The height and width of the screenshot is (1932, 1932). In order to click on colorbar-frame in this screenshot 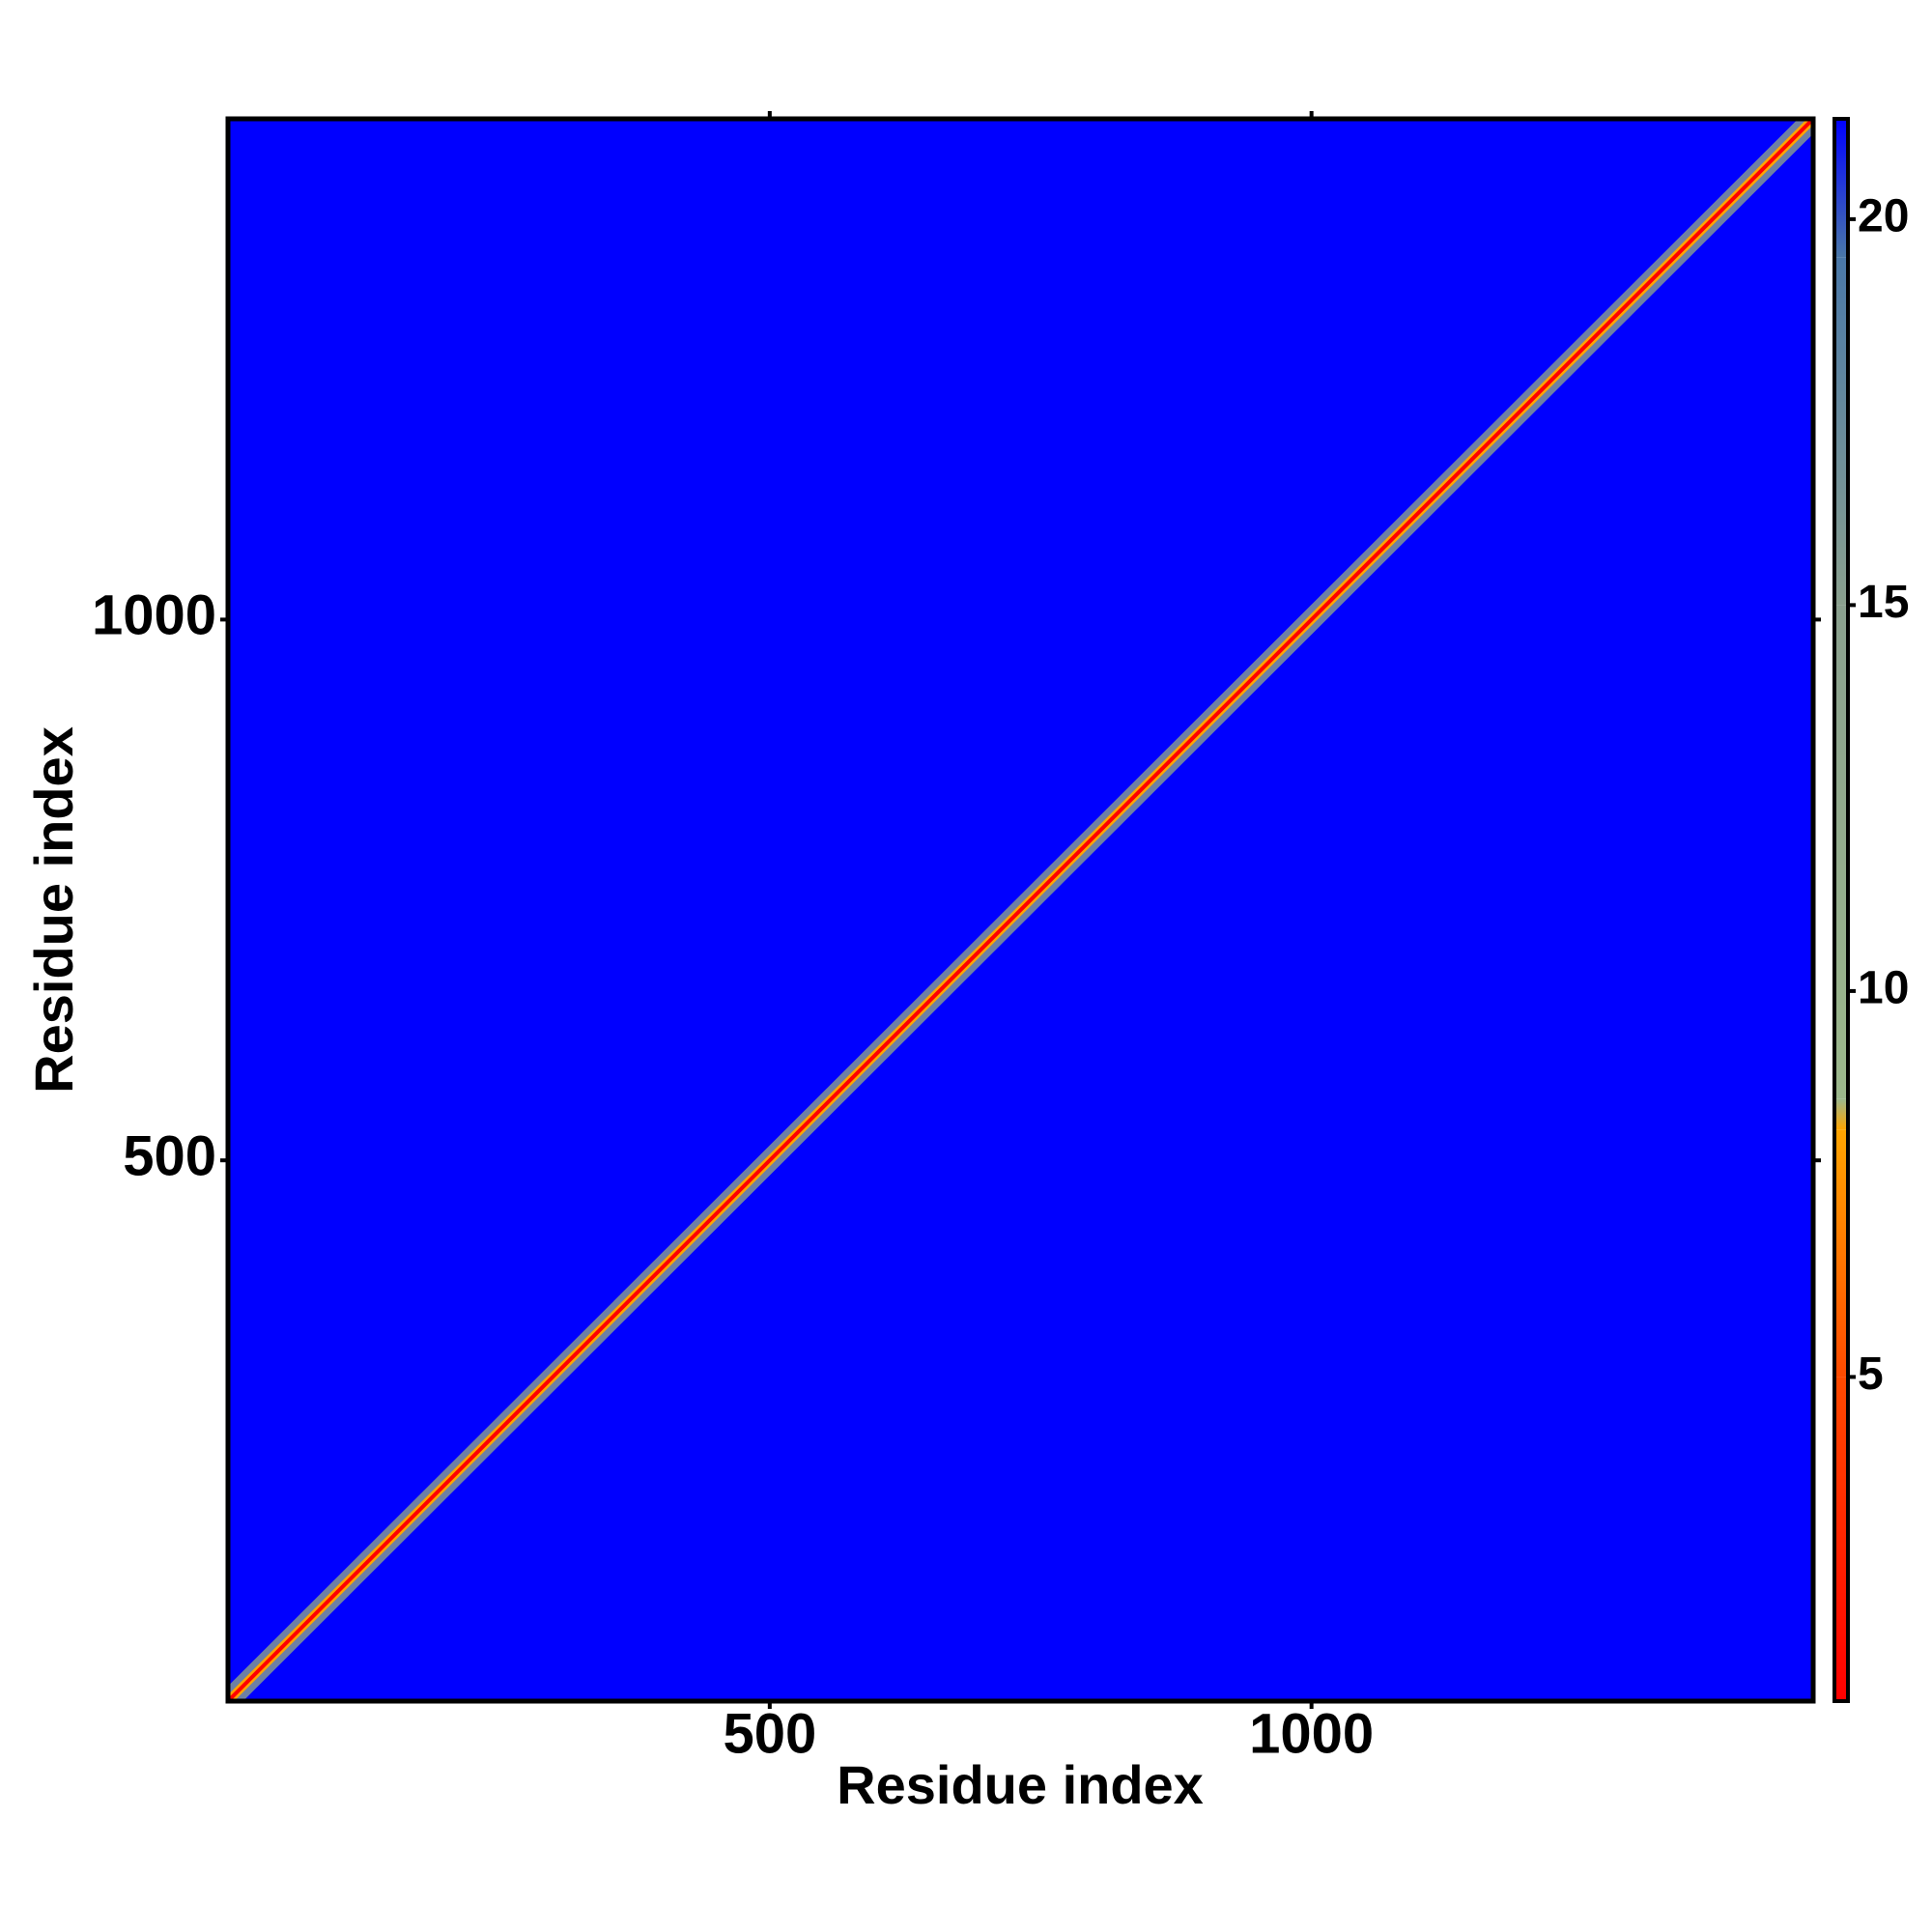, I will do `click(1841, 910)`.